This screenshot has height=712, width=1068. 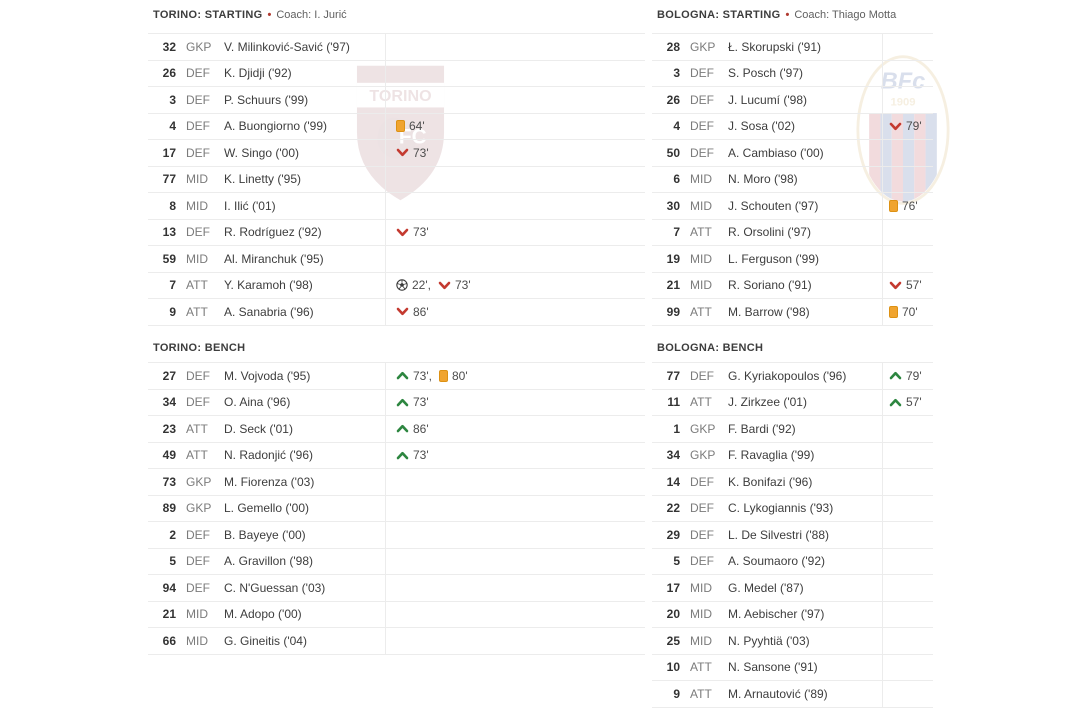 What do you see at coordinates (412, 455) in the screenshot?
I see `match-event: 73'` at bounding box center [412, 455].